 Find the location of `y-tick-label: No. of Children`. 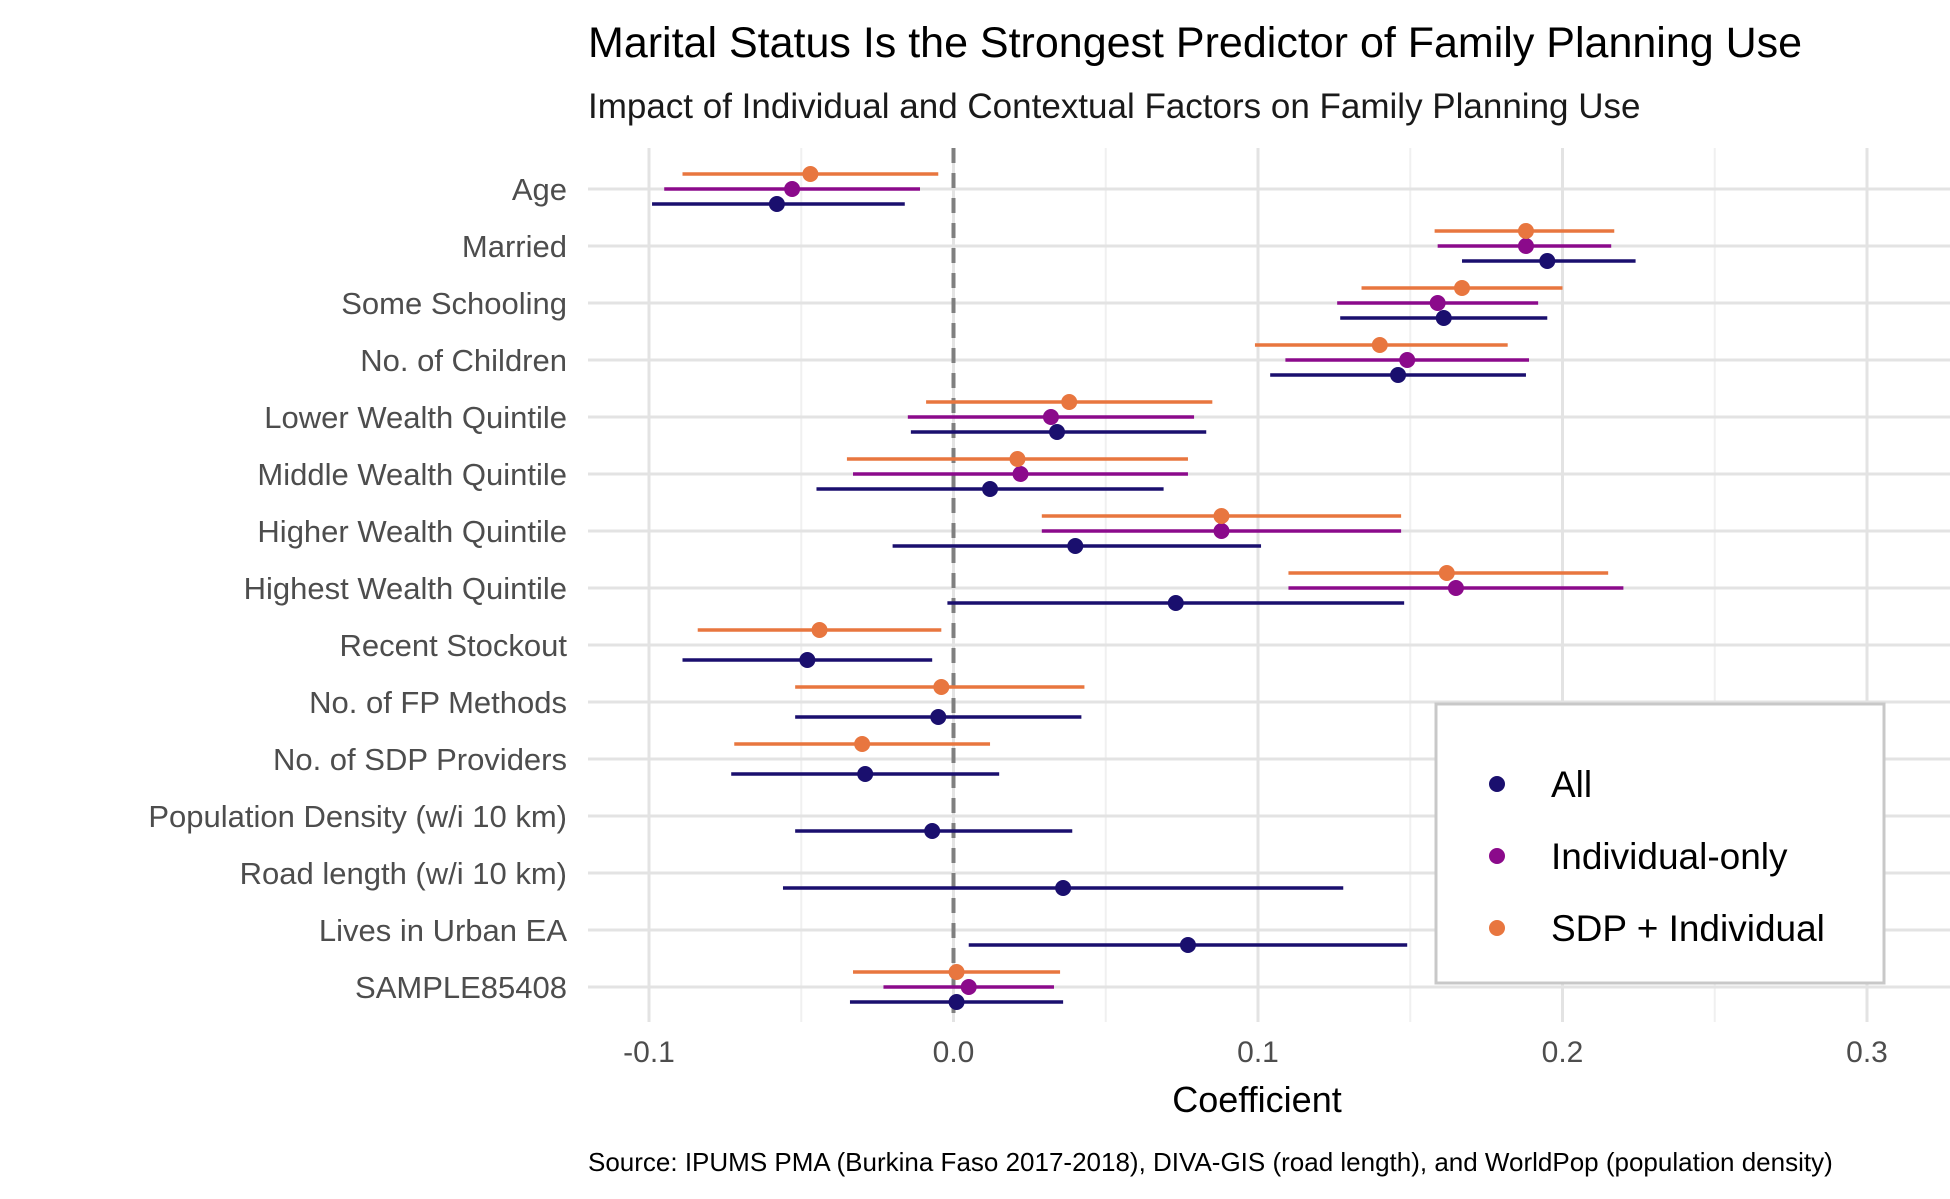

y-tick-label: No. of Children is located at coordinates (463, 360).